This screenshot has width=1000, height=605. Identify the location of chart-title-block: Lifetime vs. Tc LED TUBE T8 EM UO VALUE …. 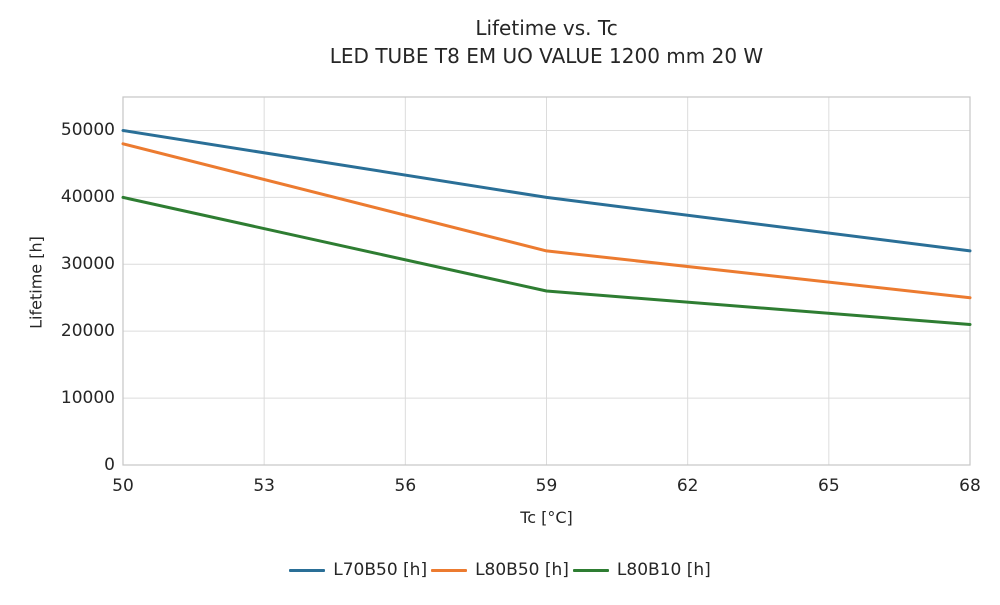
(546, 42).